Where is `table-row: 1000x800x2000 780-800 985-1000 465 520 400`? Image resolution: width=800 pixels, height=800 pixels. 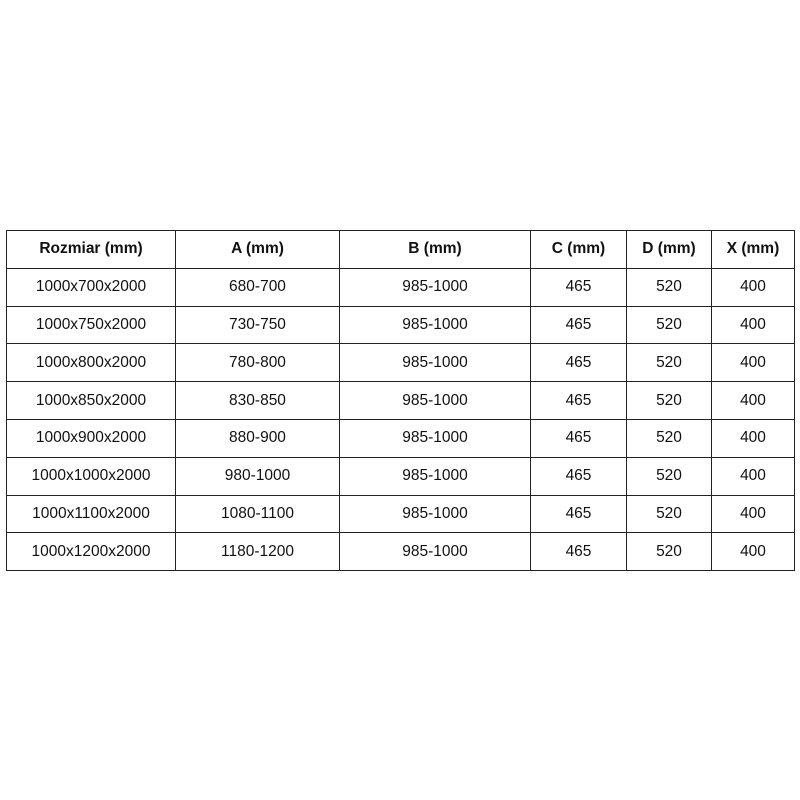
table-row: 1000x800x2000 780-800 985-1000 465 520 400 is located at coordinates (400, 363).